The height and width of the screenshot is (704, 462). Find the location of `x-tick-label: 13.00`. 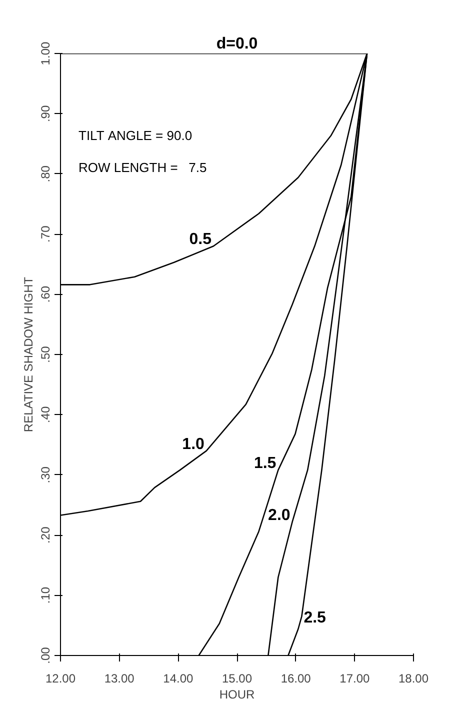

x-tick-label: 13.00 is located at coordinates (119, 679).